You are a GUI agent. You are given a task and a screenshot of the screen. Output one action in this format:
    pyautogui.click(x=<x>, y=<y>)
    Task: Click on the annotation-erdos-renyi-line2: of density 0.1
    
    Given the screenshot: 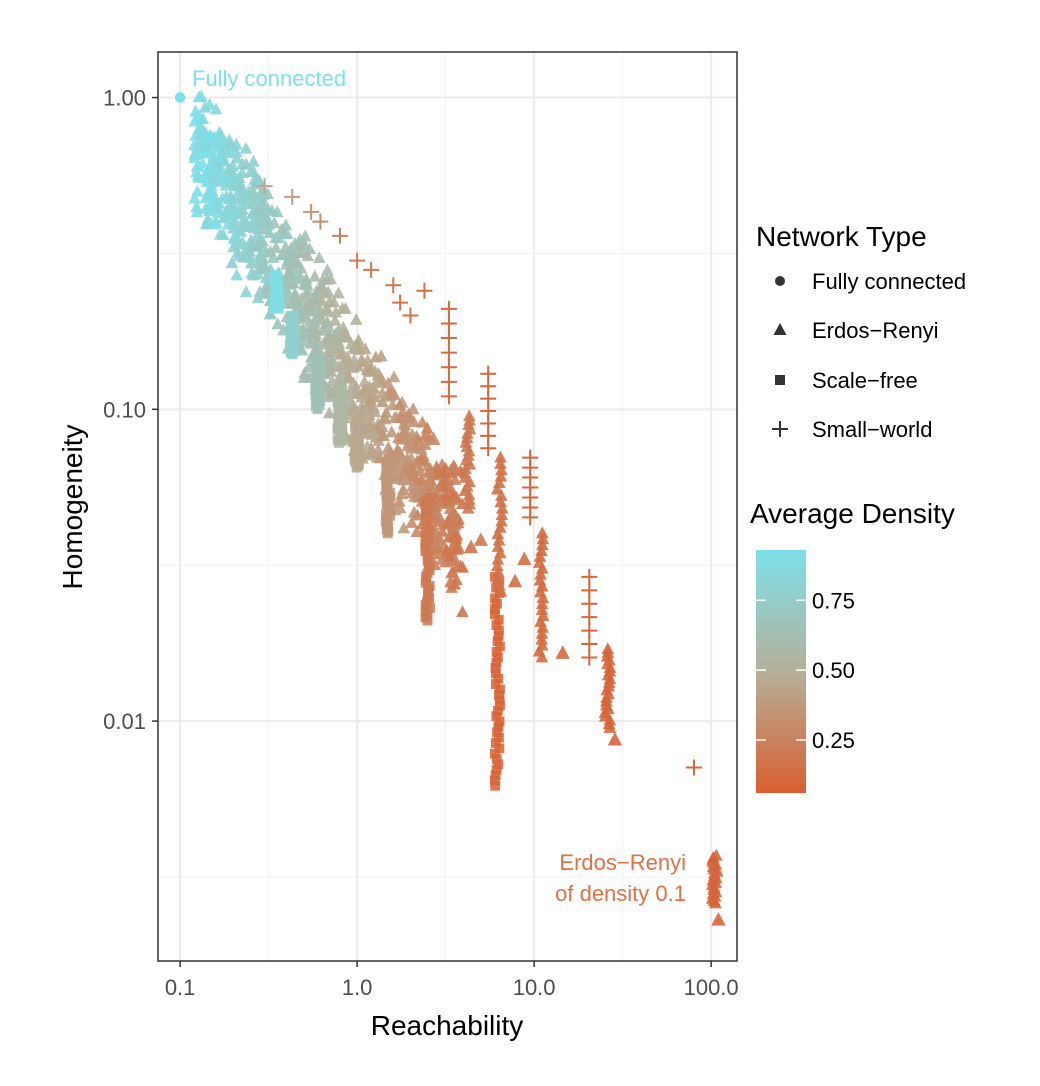 What is the action you would take?
    pyautogui.click(x=620, y=893)
    